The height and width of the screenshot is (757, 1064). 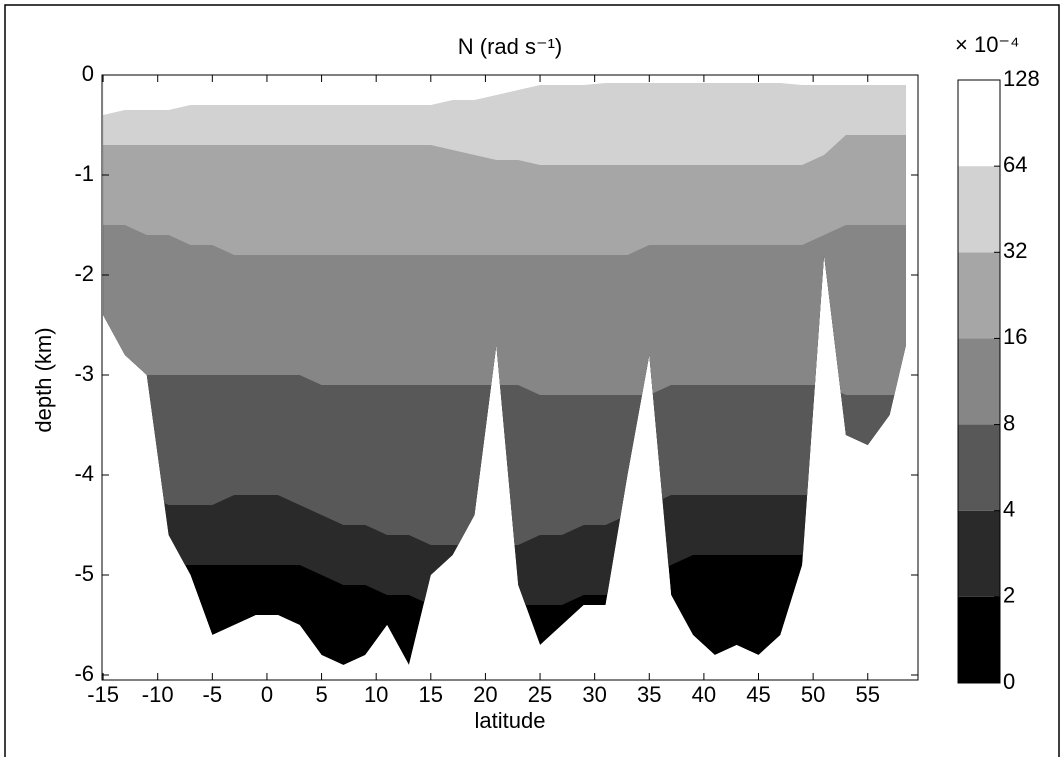 I want to click on contour-band, so click(x=504, y=95).